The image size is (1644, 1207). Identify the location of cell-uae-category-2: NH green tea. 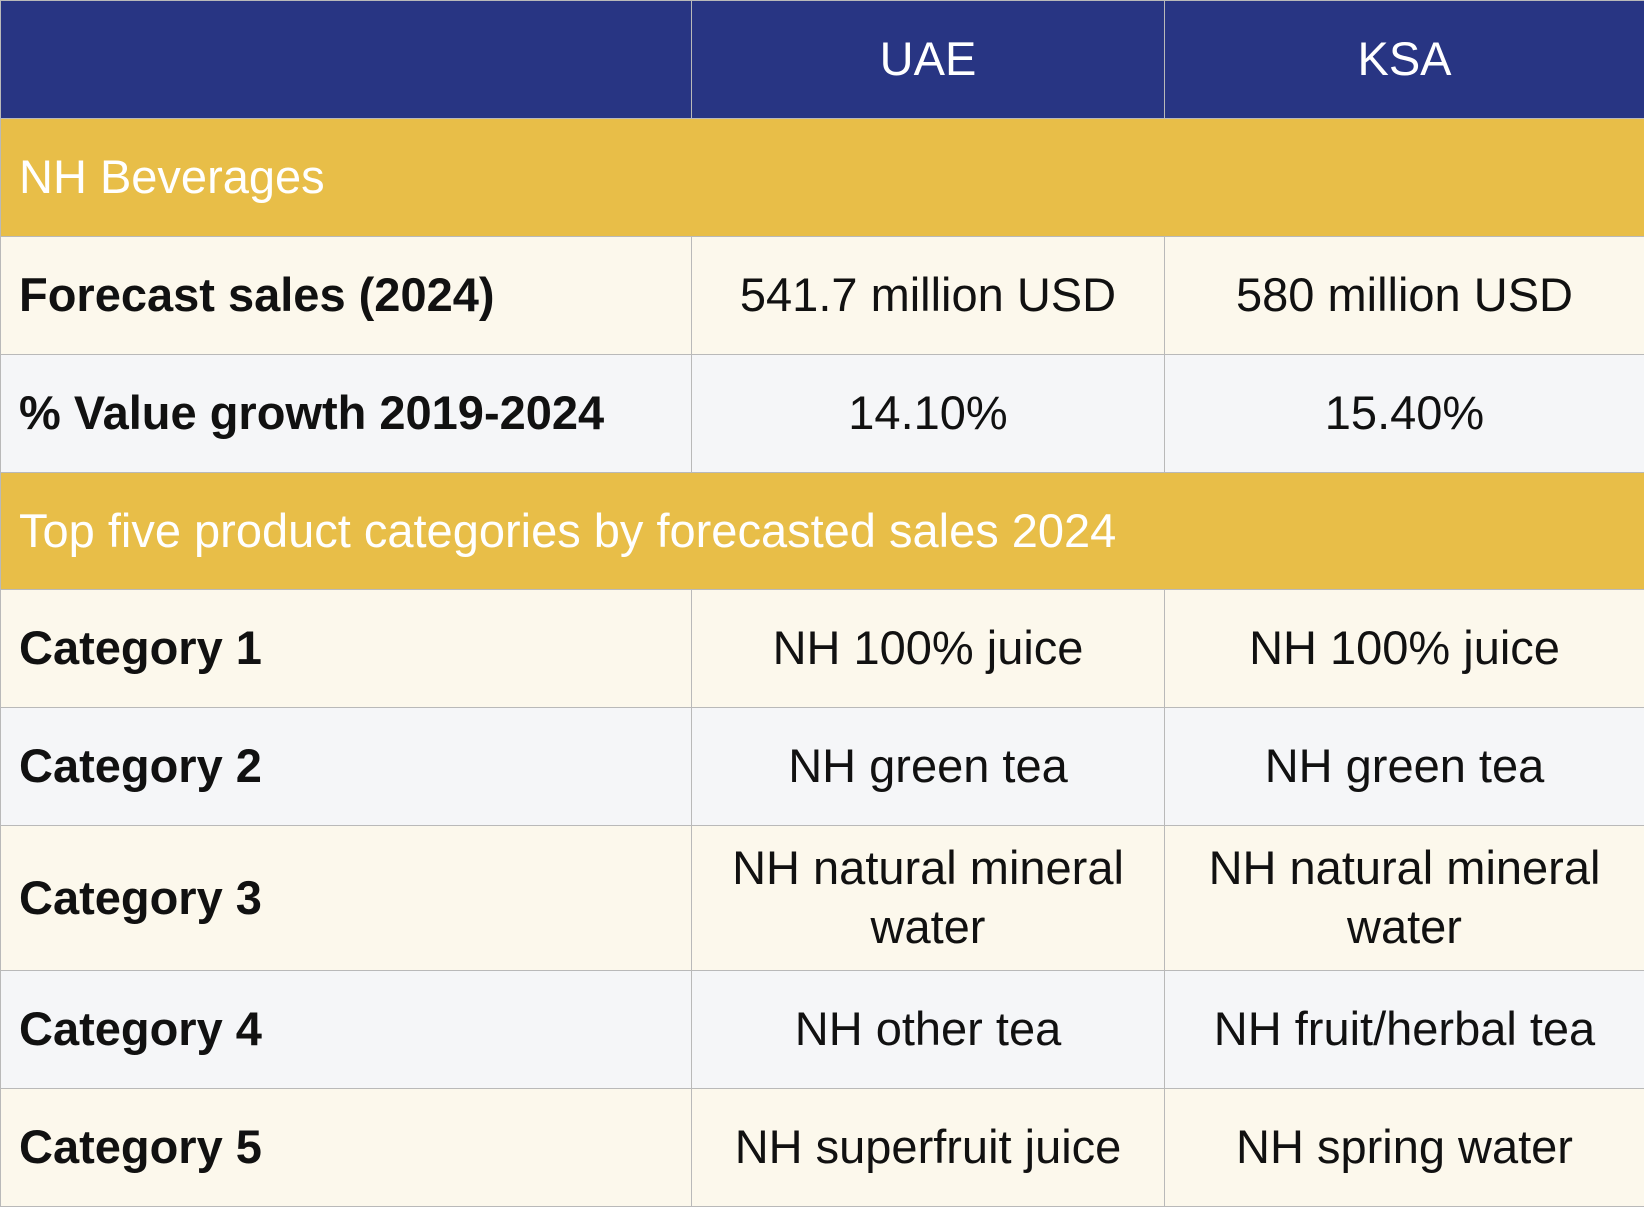
(928, 767).